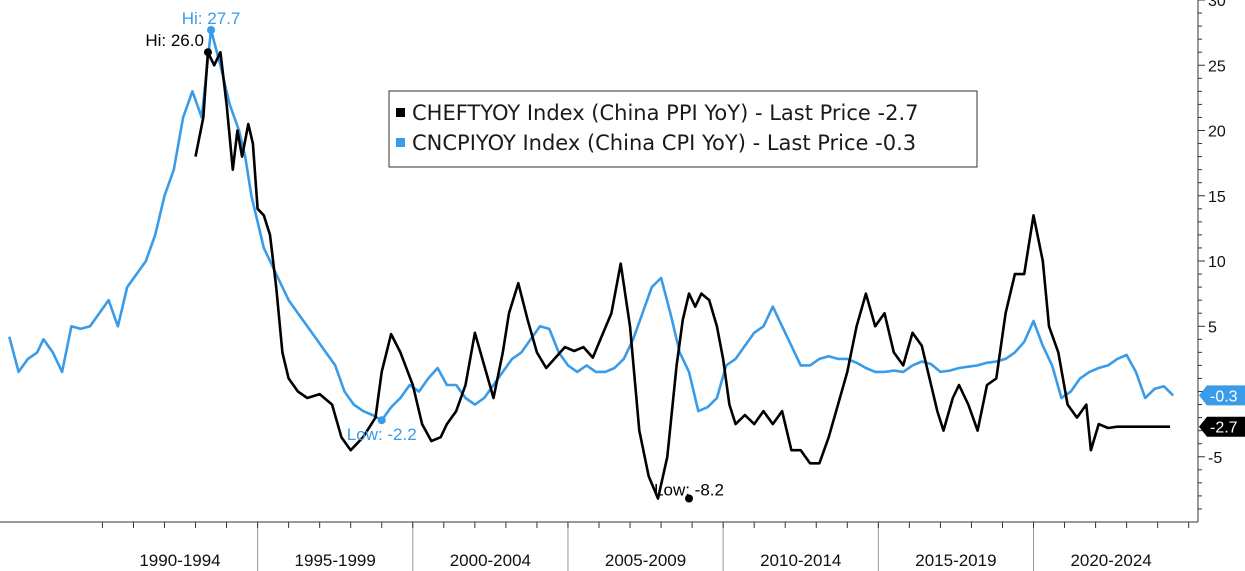 The height and width of the screenshot is (571, 1245). What do you see at coordinates (400, 142) in the screenshot?
I see `legend-swatch-cpi` at bounding box center [400, 142].